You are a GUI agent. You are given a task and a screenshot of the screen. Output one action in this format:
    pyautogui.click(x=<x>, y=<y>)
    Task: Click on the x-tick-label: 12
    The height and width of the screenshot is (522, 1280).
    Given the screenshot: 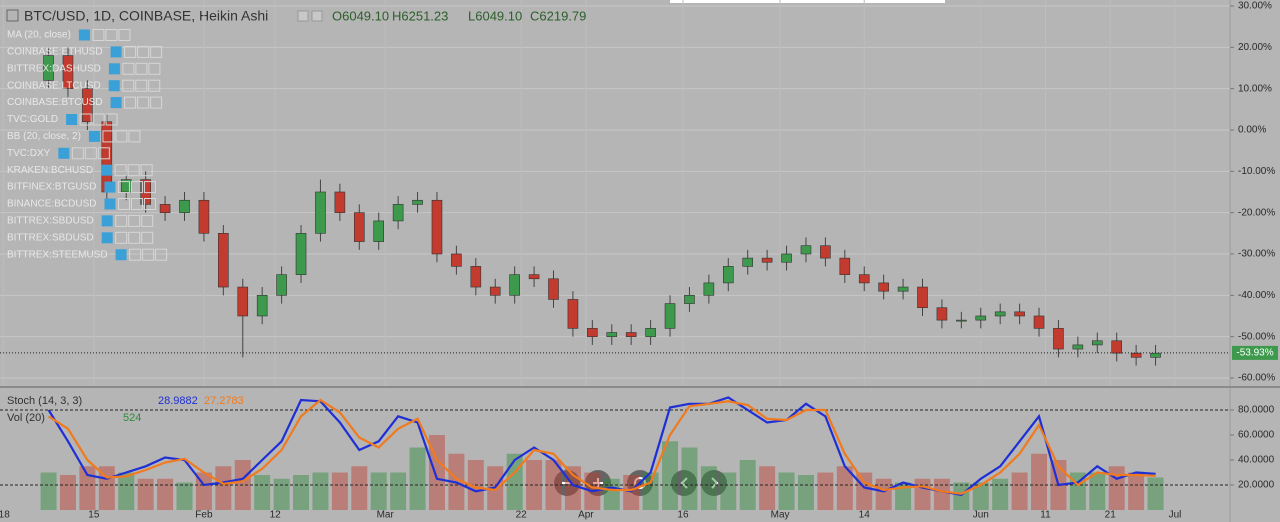 What is the action you would take?
    pyautogui.click(x=276, y=515)
    